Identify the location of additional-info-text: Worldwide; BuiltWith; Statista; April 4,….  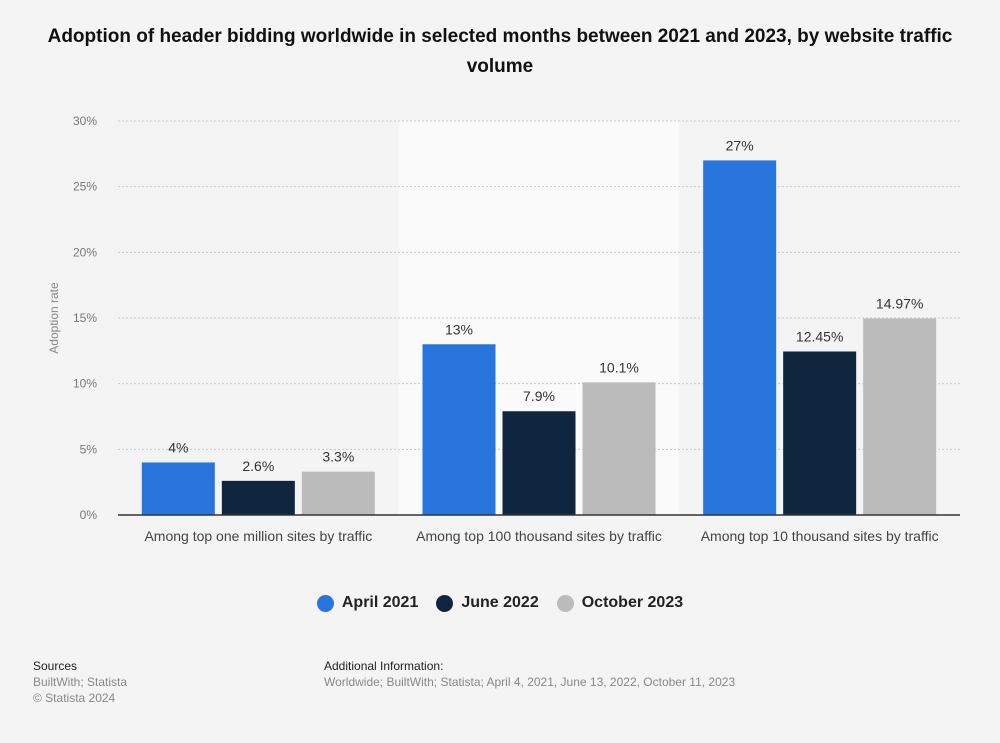
(530, 682).